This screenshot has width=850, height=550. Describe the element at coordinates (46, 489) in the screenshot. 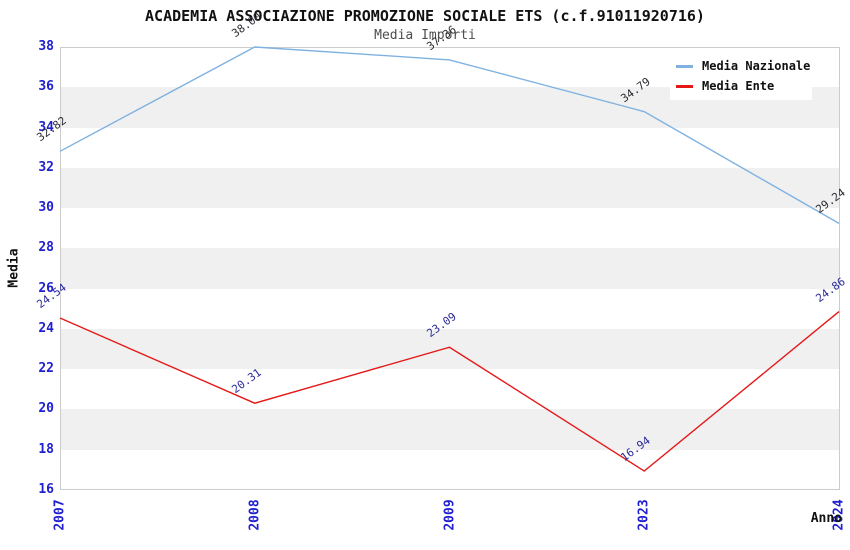

I see `y-tick-label: 16` at that location.